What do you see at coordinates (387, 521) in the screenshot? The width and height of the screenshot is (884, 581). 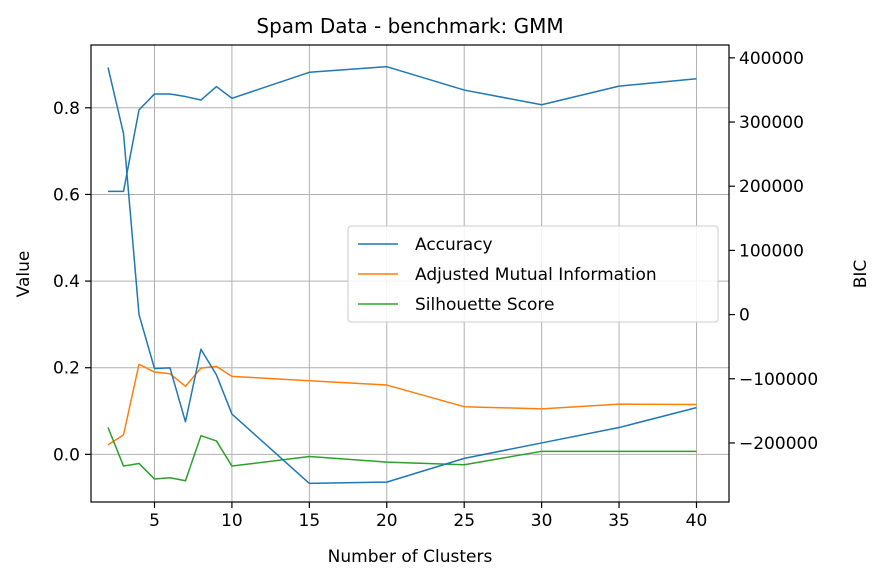 I see `x-tick-label: 20` at bounding box center [387, 521].